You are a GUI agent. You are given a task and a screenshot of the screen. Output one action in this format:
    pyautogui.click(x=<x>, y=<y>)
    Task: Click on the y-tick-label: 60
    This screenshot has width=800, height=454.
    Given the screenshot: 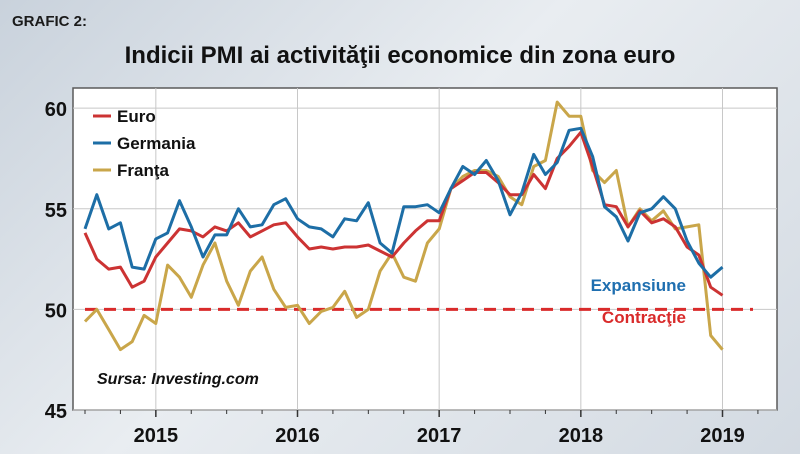 What is the action you would take?
    pyautogui.click(x=56, y=110)
    